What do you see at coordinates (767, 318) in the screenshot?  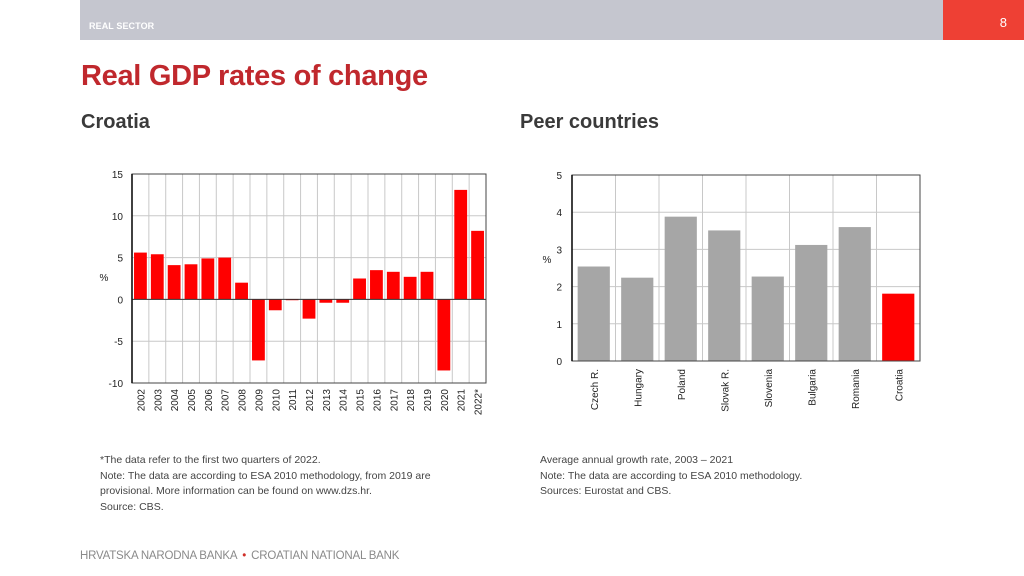 I see `bar-slovenia` at bounding box center [767, 318].